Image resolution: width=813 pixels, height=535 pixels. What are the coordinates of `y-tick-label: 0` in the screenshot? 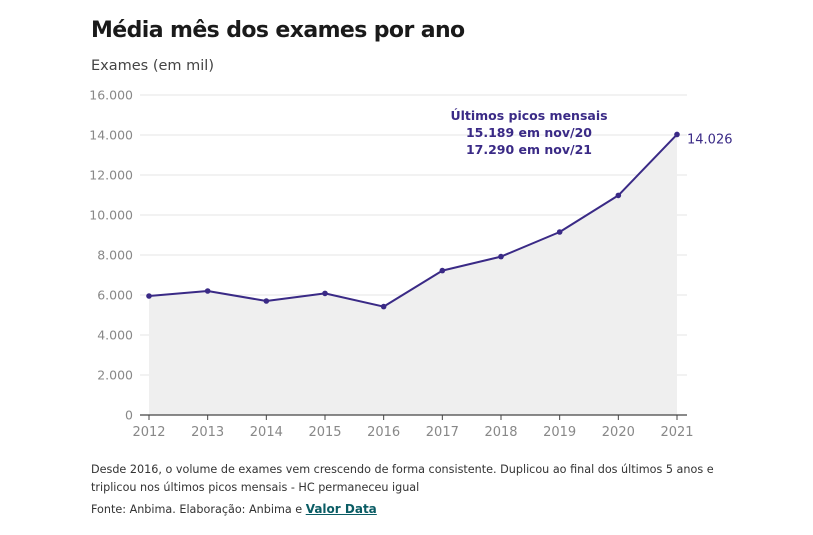 It's located at (129, 415).